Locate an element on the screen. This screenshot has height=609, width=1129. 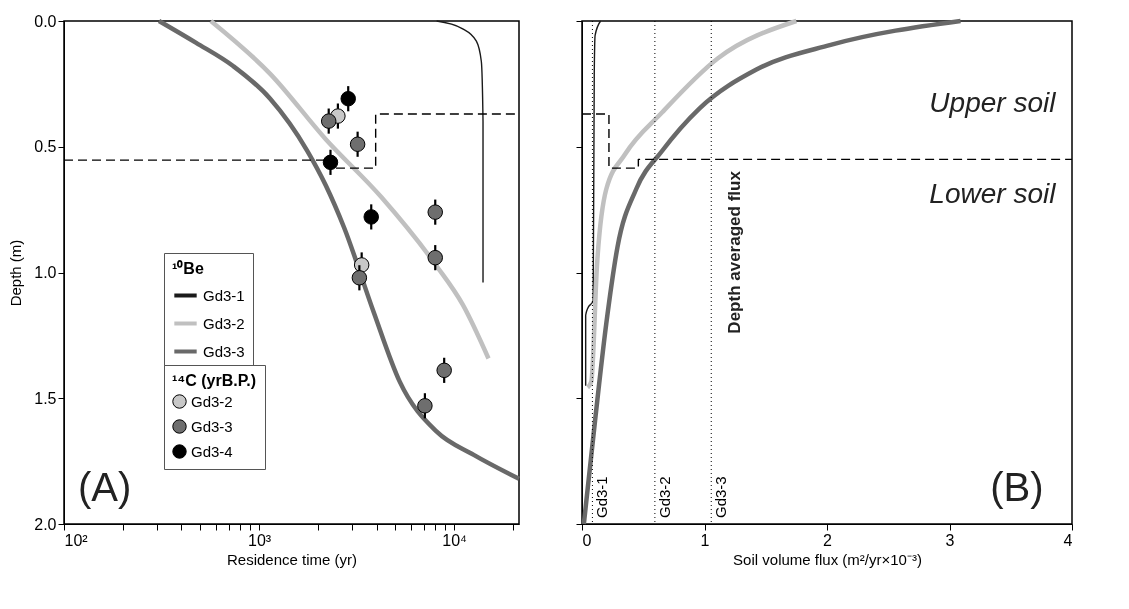
y-axis-title: Depth (m) is located at coordinates (16, 273).